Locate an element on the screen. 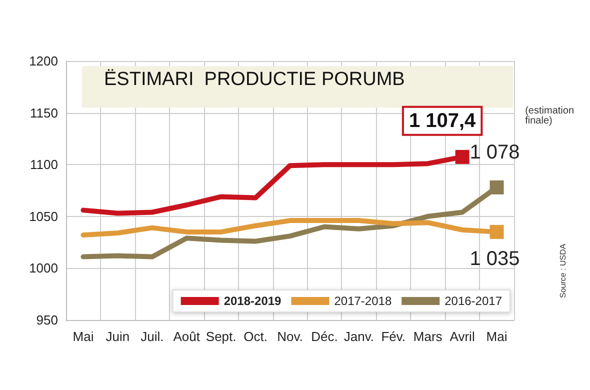 Image resolution: width=590 pixels, height=390 pixels. x-tick-label: Janv. is located at coordinates (359, 336).